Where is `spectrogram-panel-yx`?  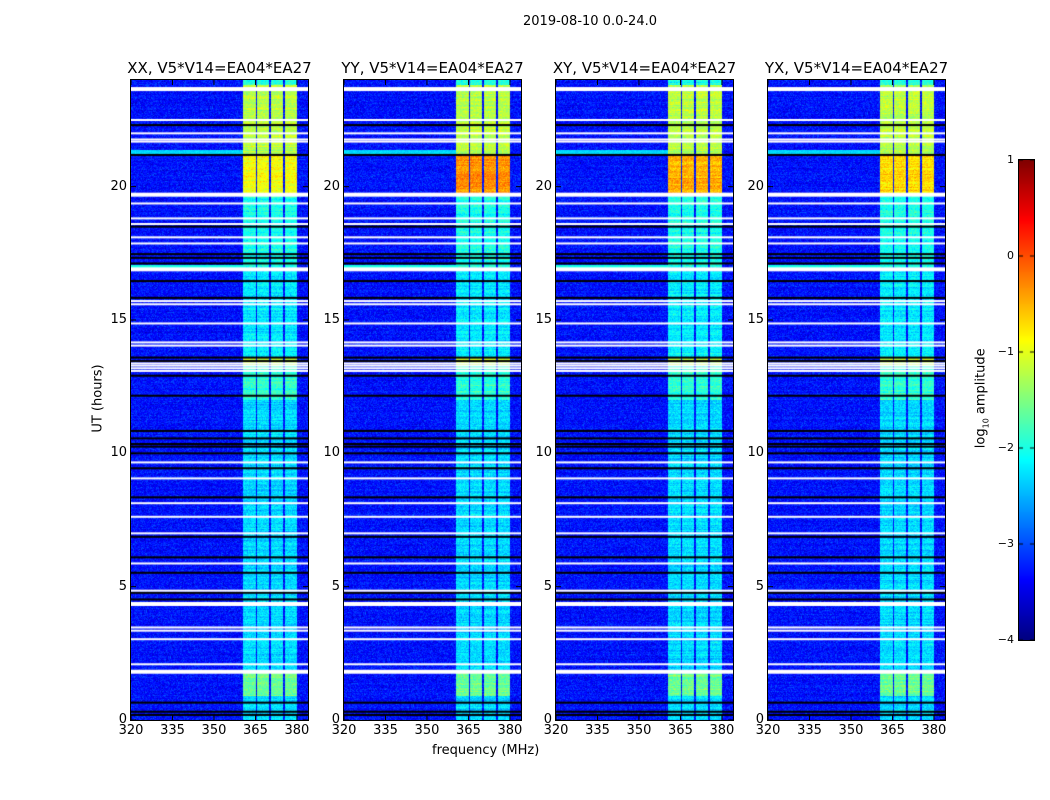 spectrogram-panel-yx is located at coordinates (856, 400).